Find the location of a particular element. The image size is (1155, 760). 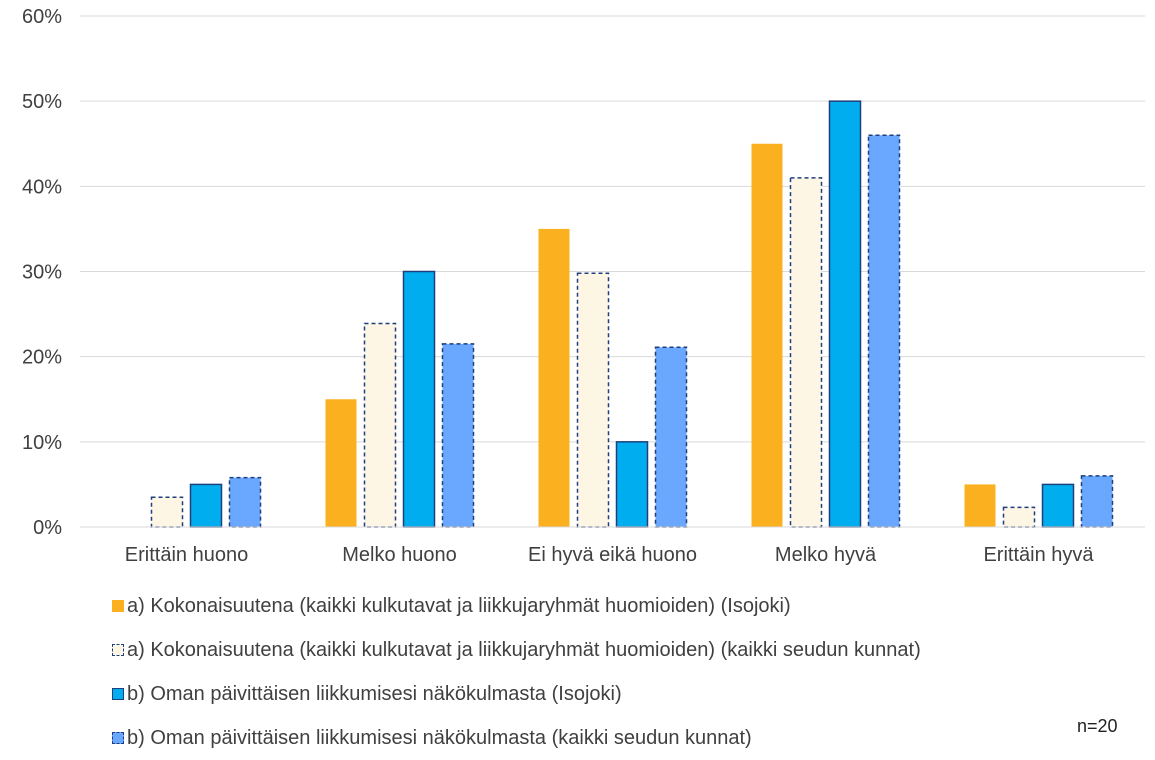

y-tick-label: 10% is located at coordinates (42, 443).